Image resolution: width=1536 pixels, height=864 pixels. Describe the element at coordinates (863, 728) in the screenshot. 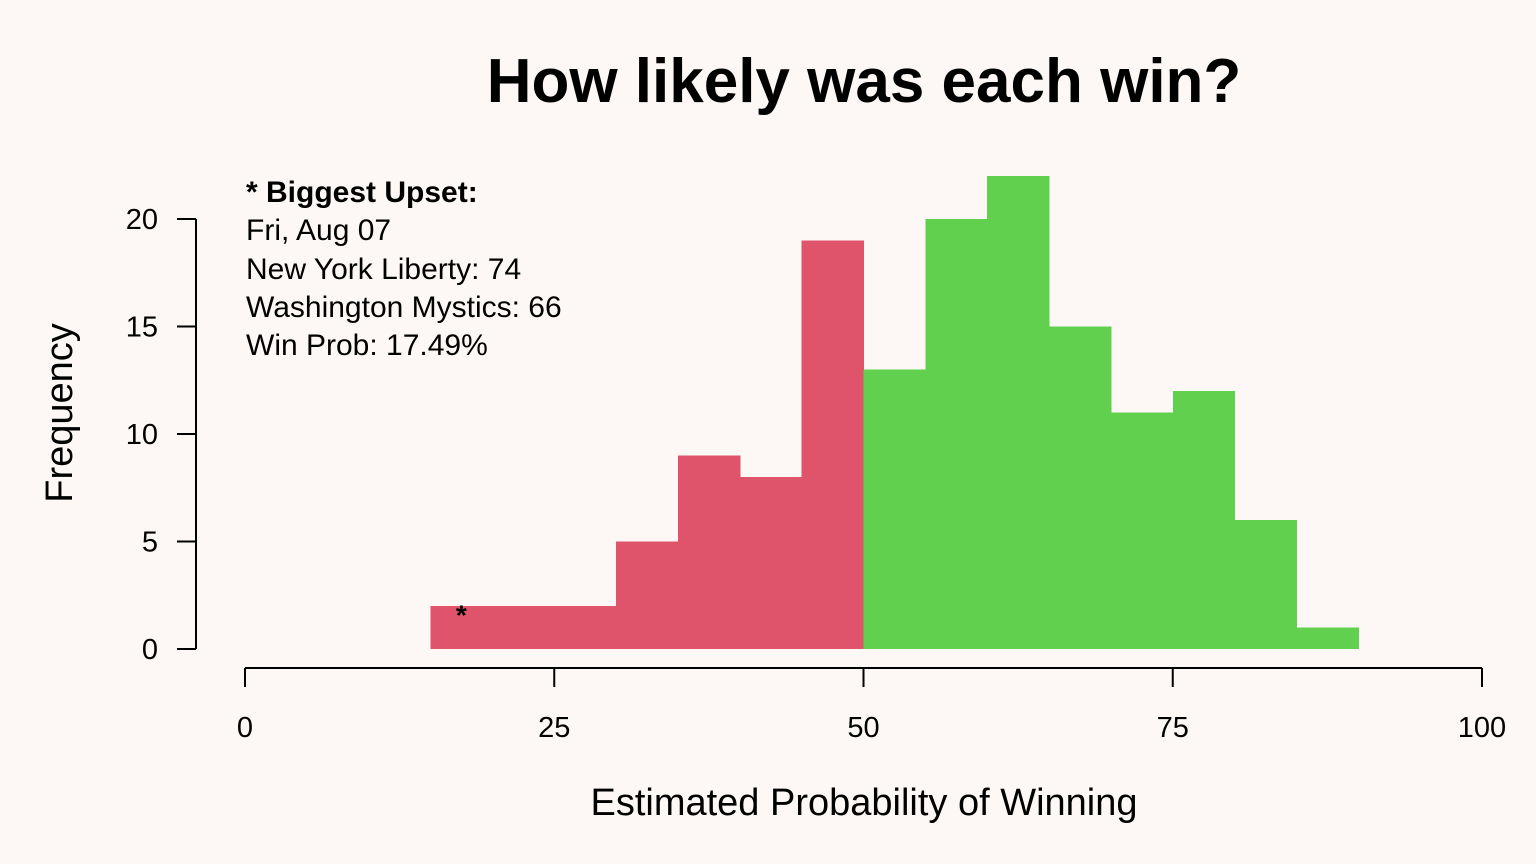

I see `x-tick-label: 50` at that location.